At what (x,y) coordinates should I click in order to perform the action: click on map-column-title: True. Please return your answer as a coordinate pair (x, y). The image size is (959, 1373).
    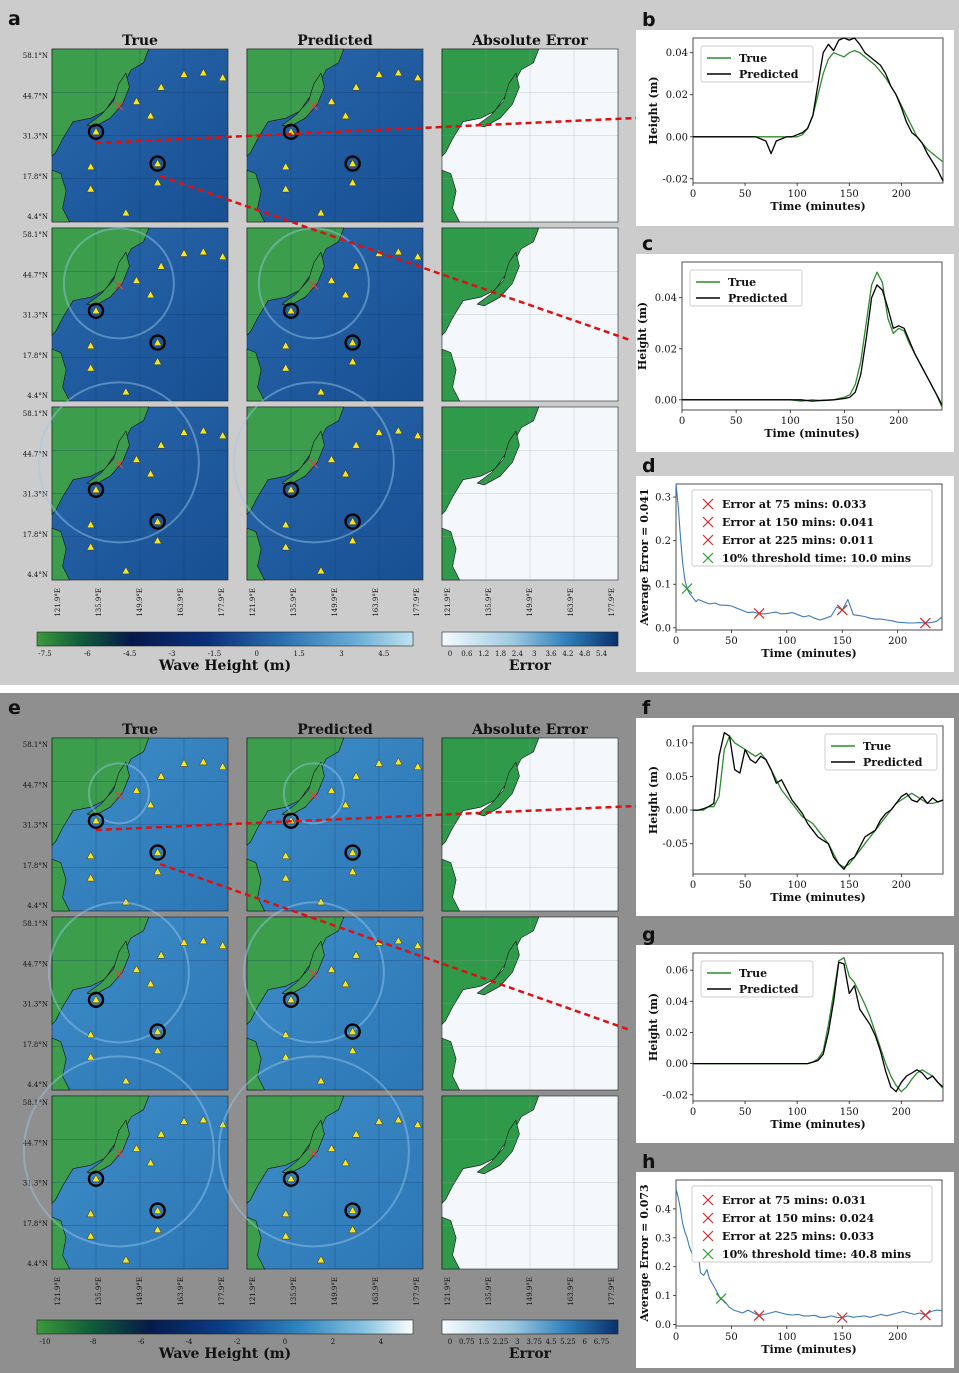
    Looking at the image, I should click on (140, 730).